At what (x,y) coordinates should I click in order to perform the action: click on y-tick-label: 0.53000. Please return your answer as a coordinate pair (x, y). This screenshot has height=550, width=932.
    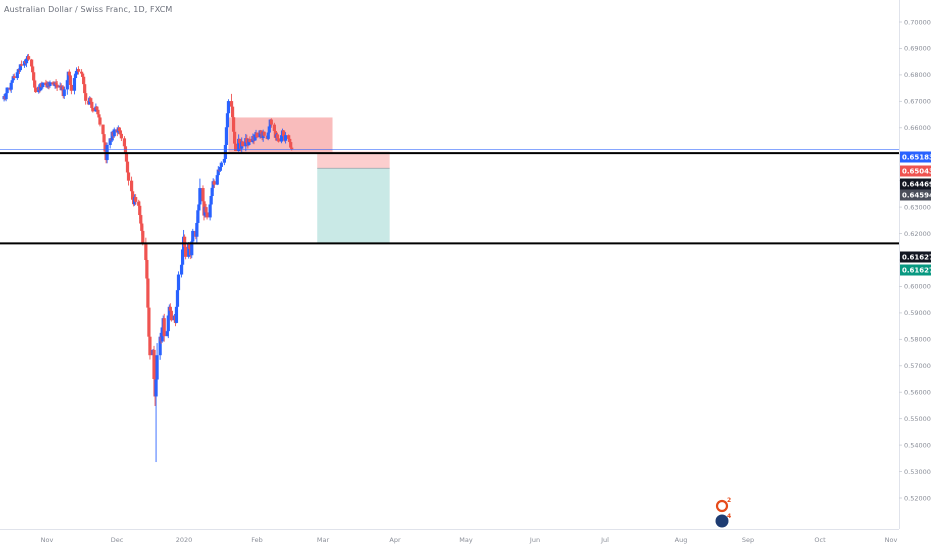
    Looking at the image, I should click on (917, 472).